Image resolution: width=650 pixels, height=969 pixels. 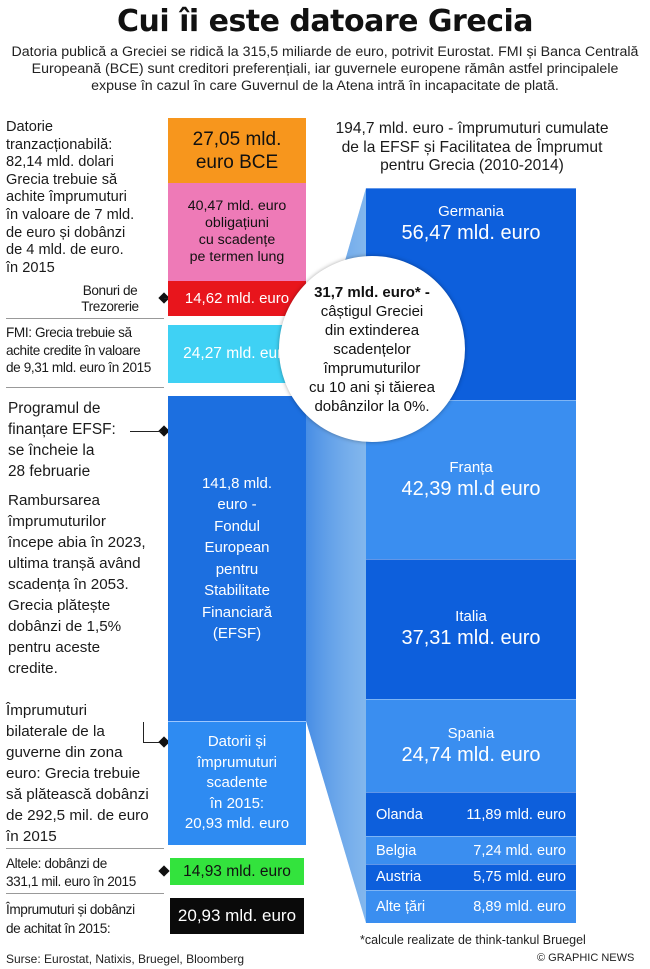 I want to click on block-ecb: 27,05 mld. euro BCE, so click(x=237, y=150).